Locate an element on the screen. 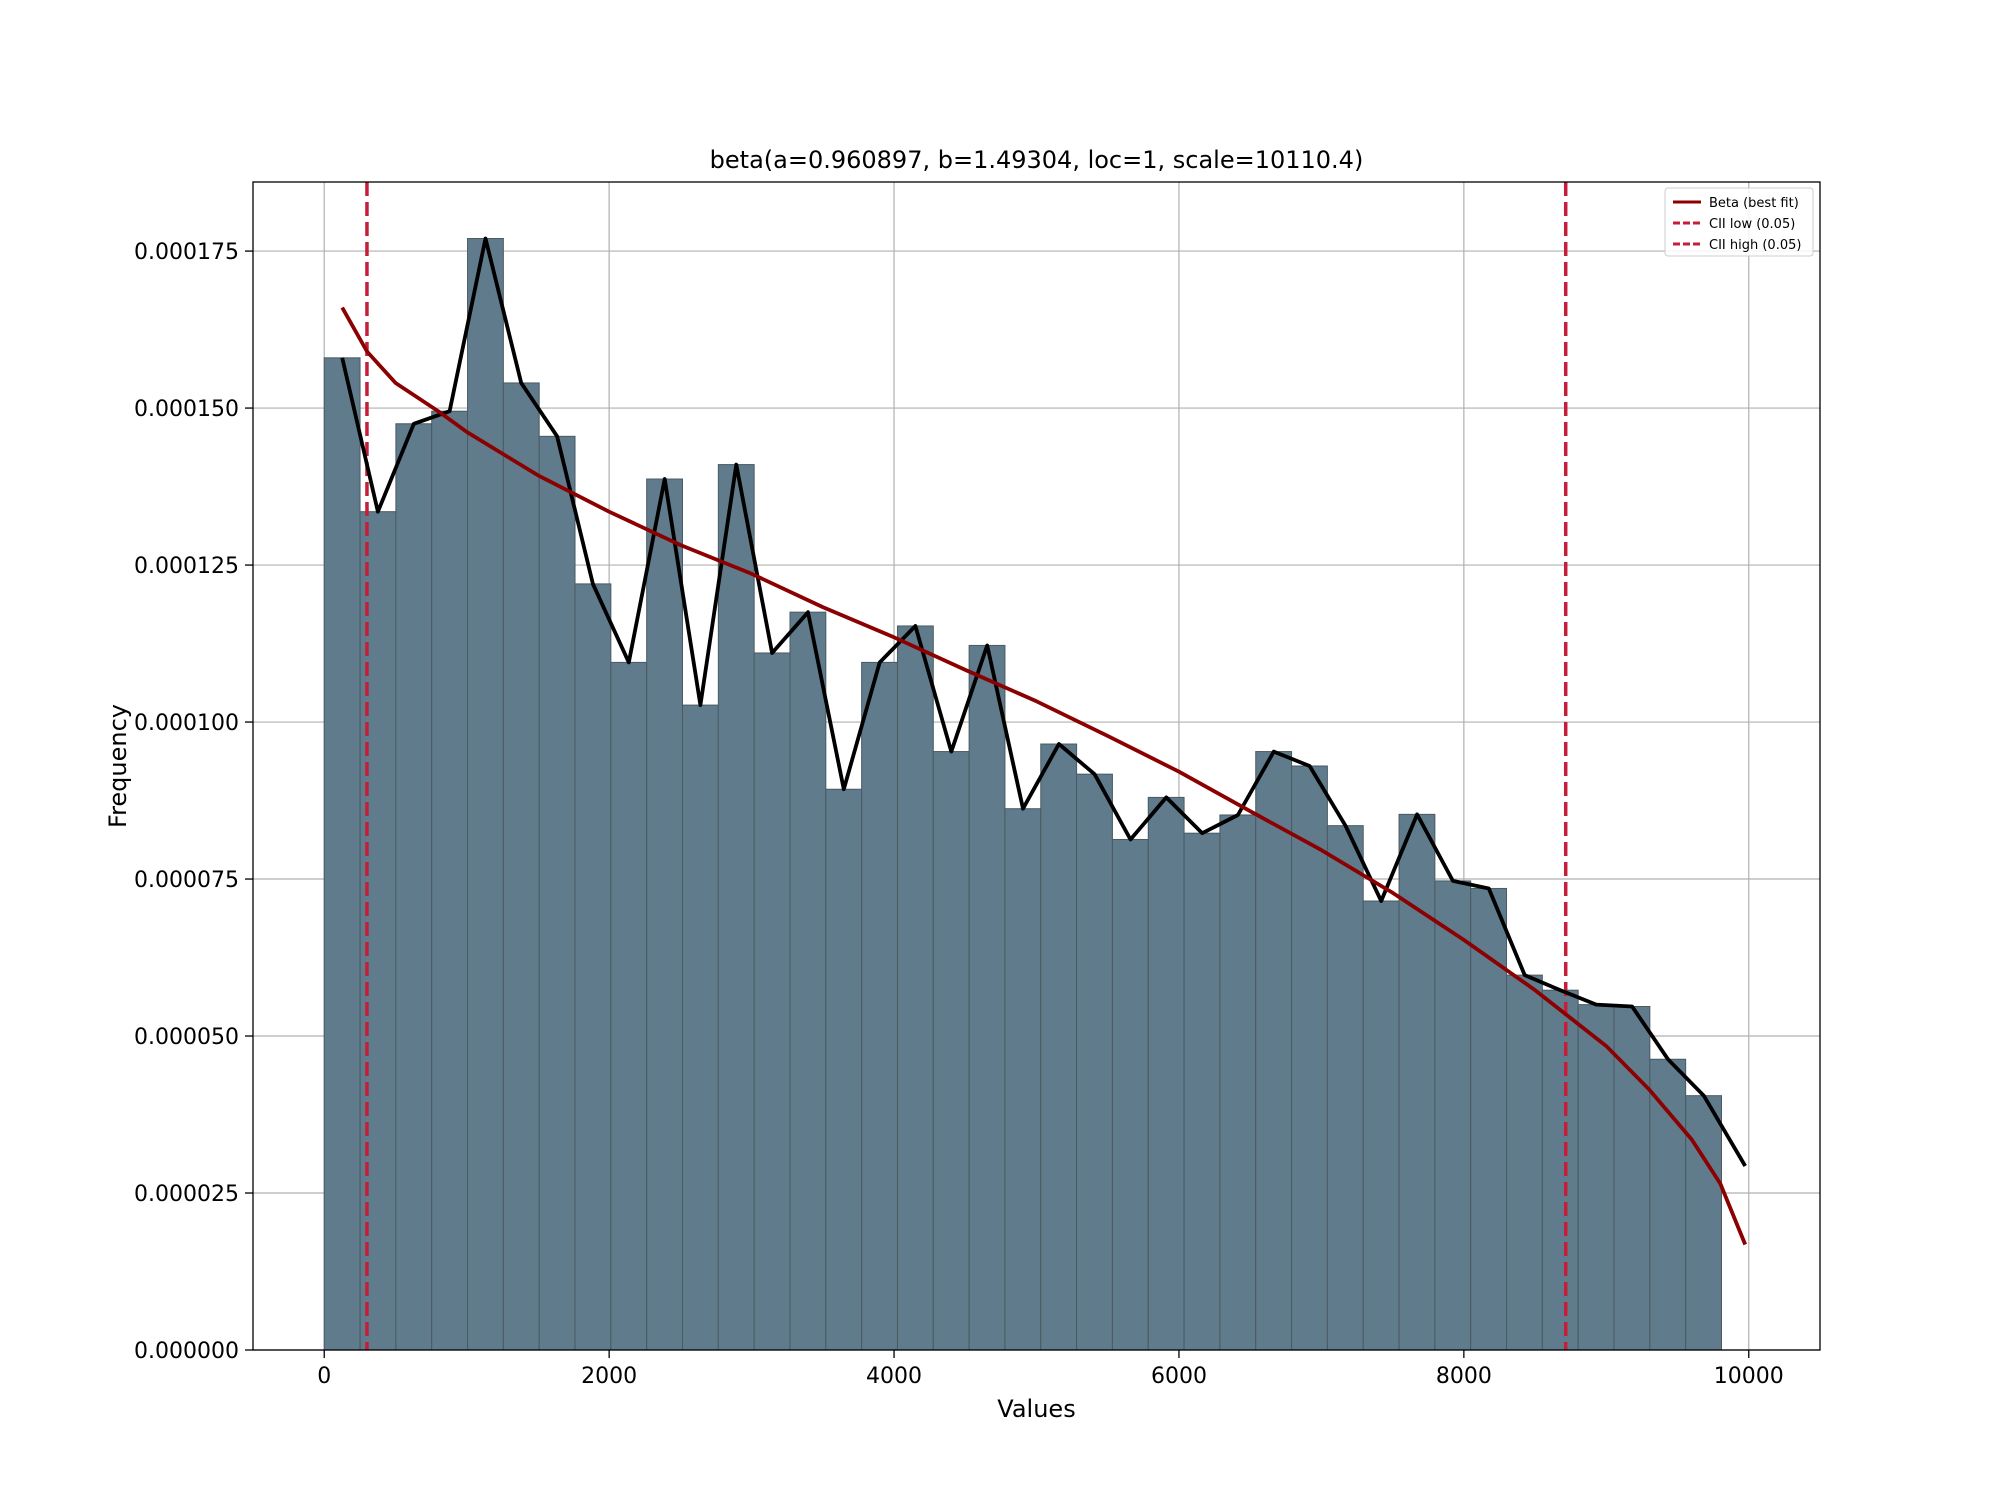  x-tick-label: 4000 is located at coordinates (894, 1376).